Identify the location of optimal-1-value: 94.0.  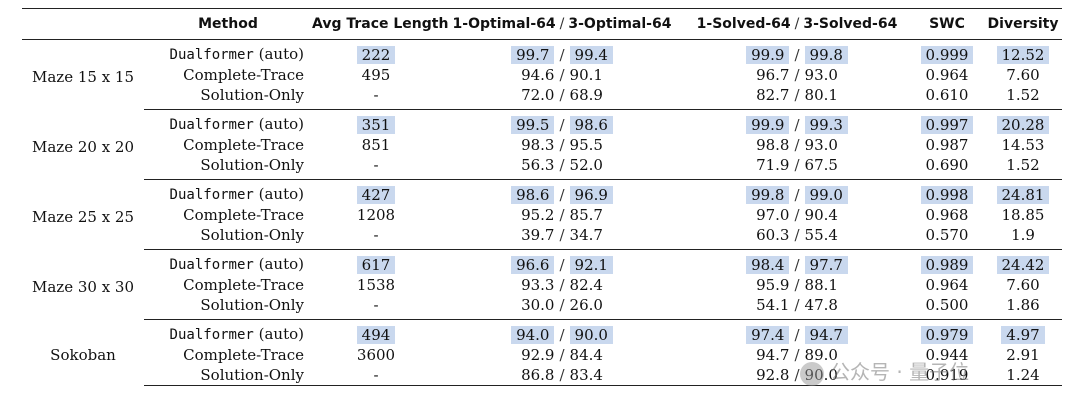
(533, 334).